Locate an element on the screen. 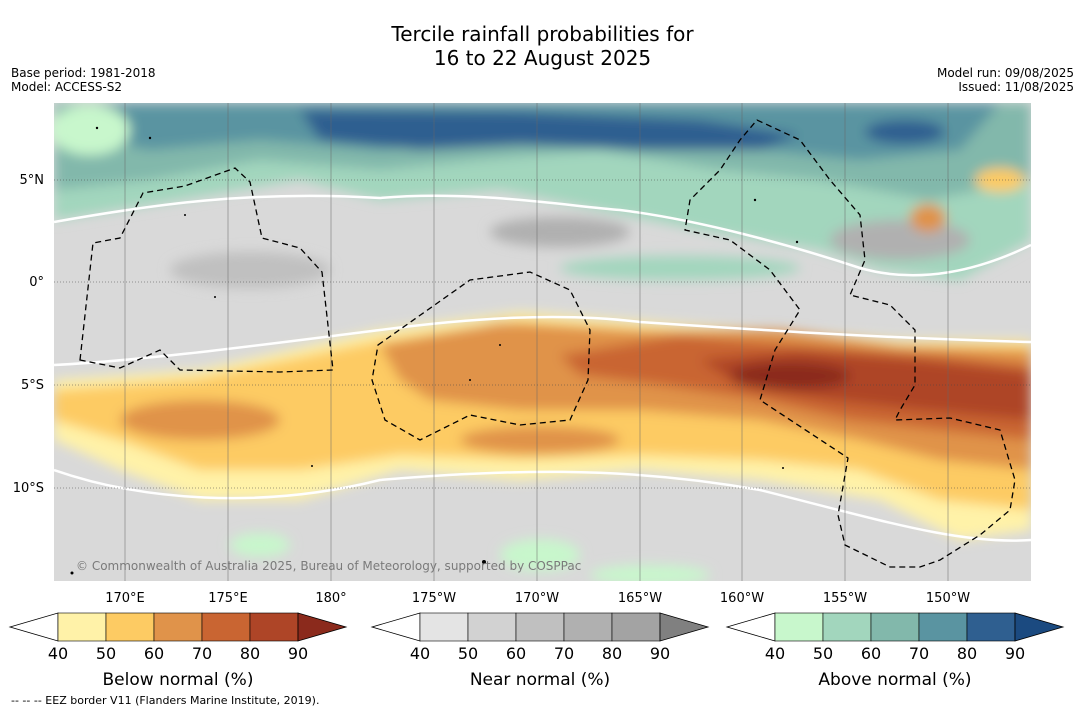 The height and width of the screenshot is (713, 1085). title-line-1: Tercile rainfall probabilities for is located at coordinates (542, 34).